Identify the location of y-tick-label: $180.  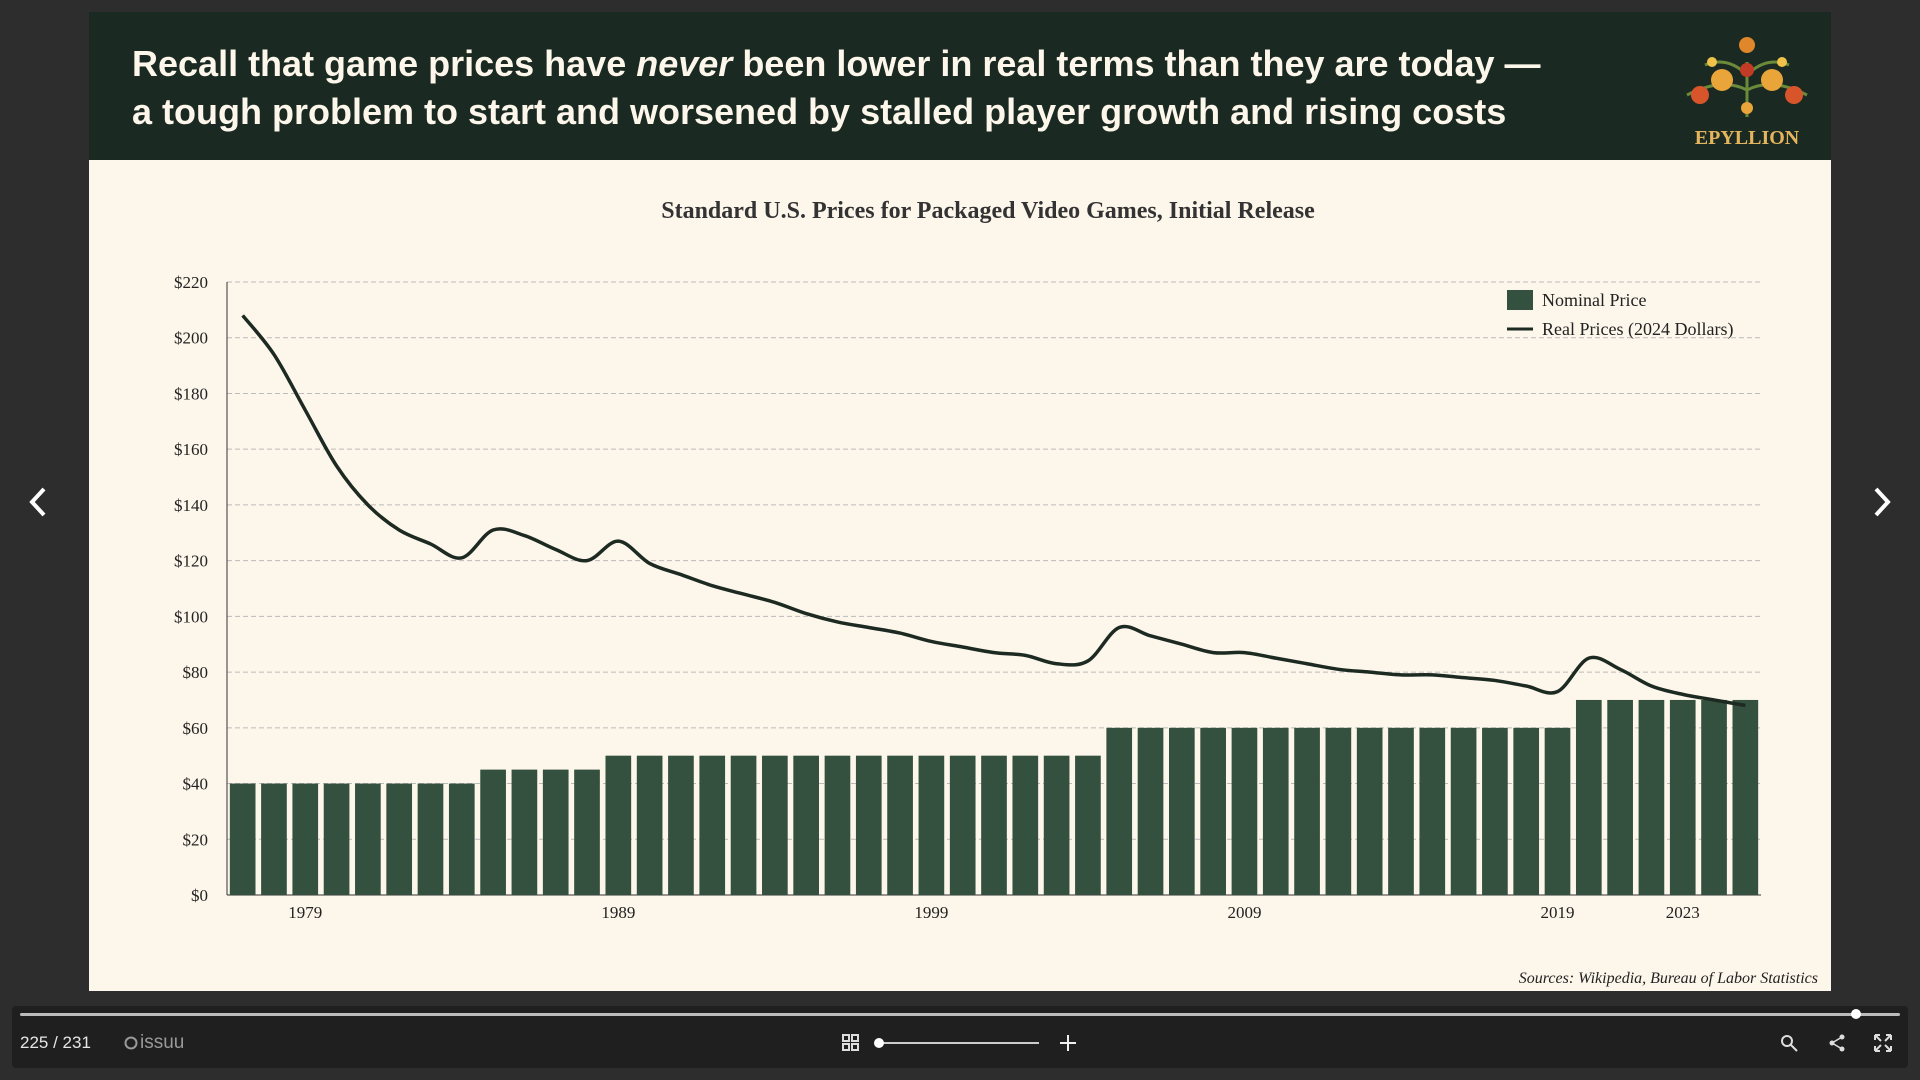
(191, 393).